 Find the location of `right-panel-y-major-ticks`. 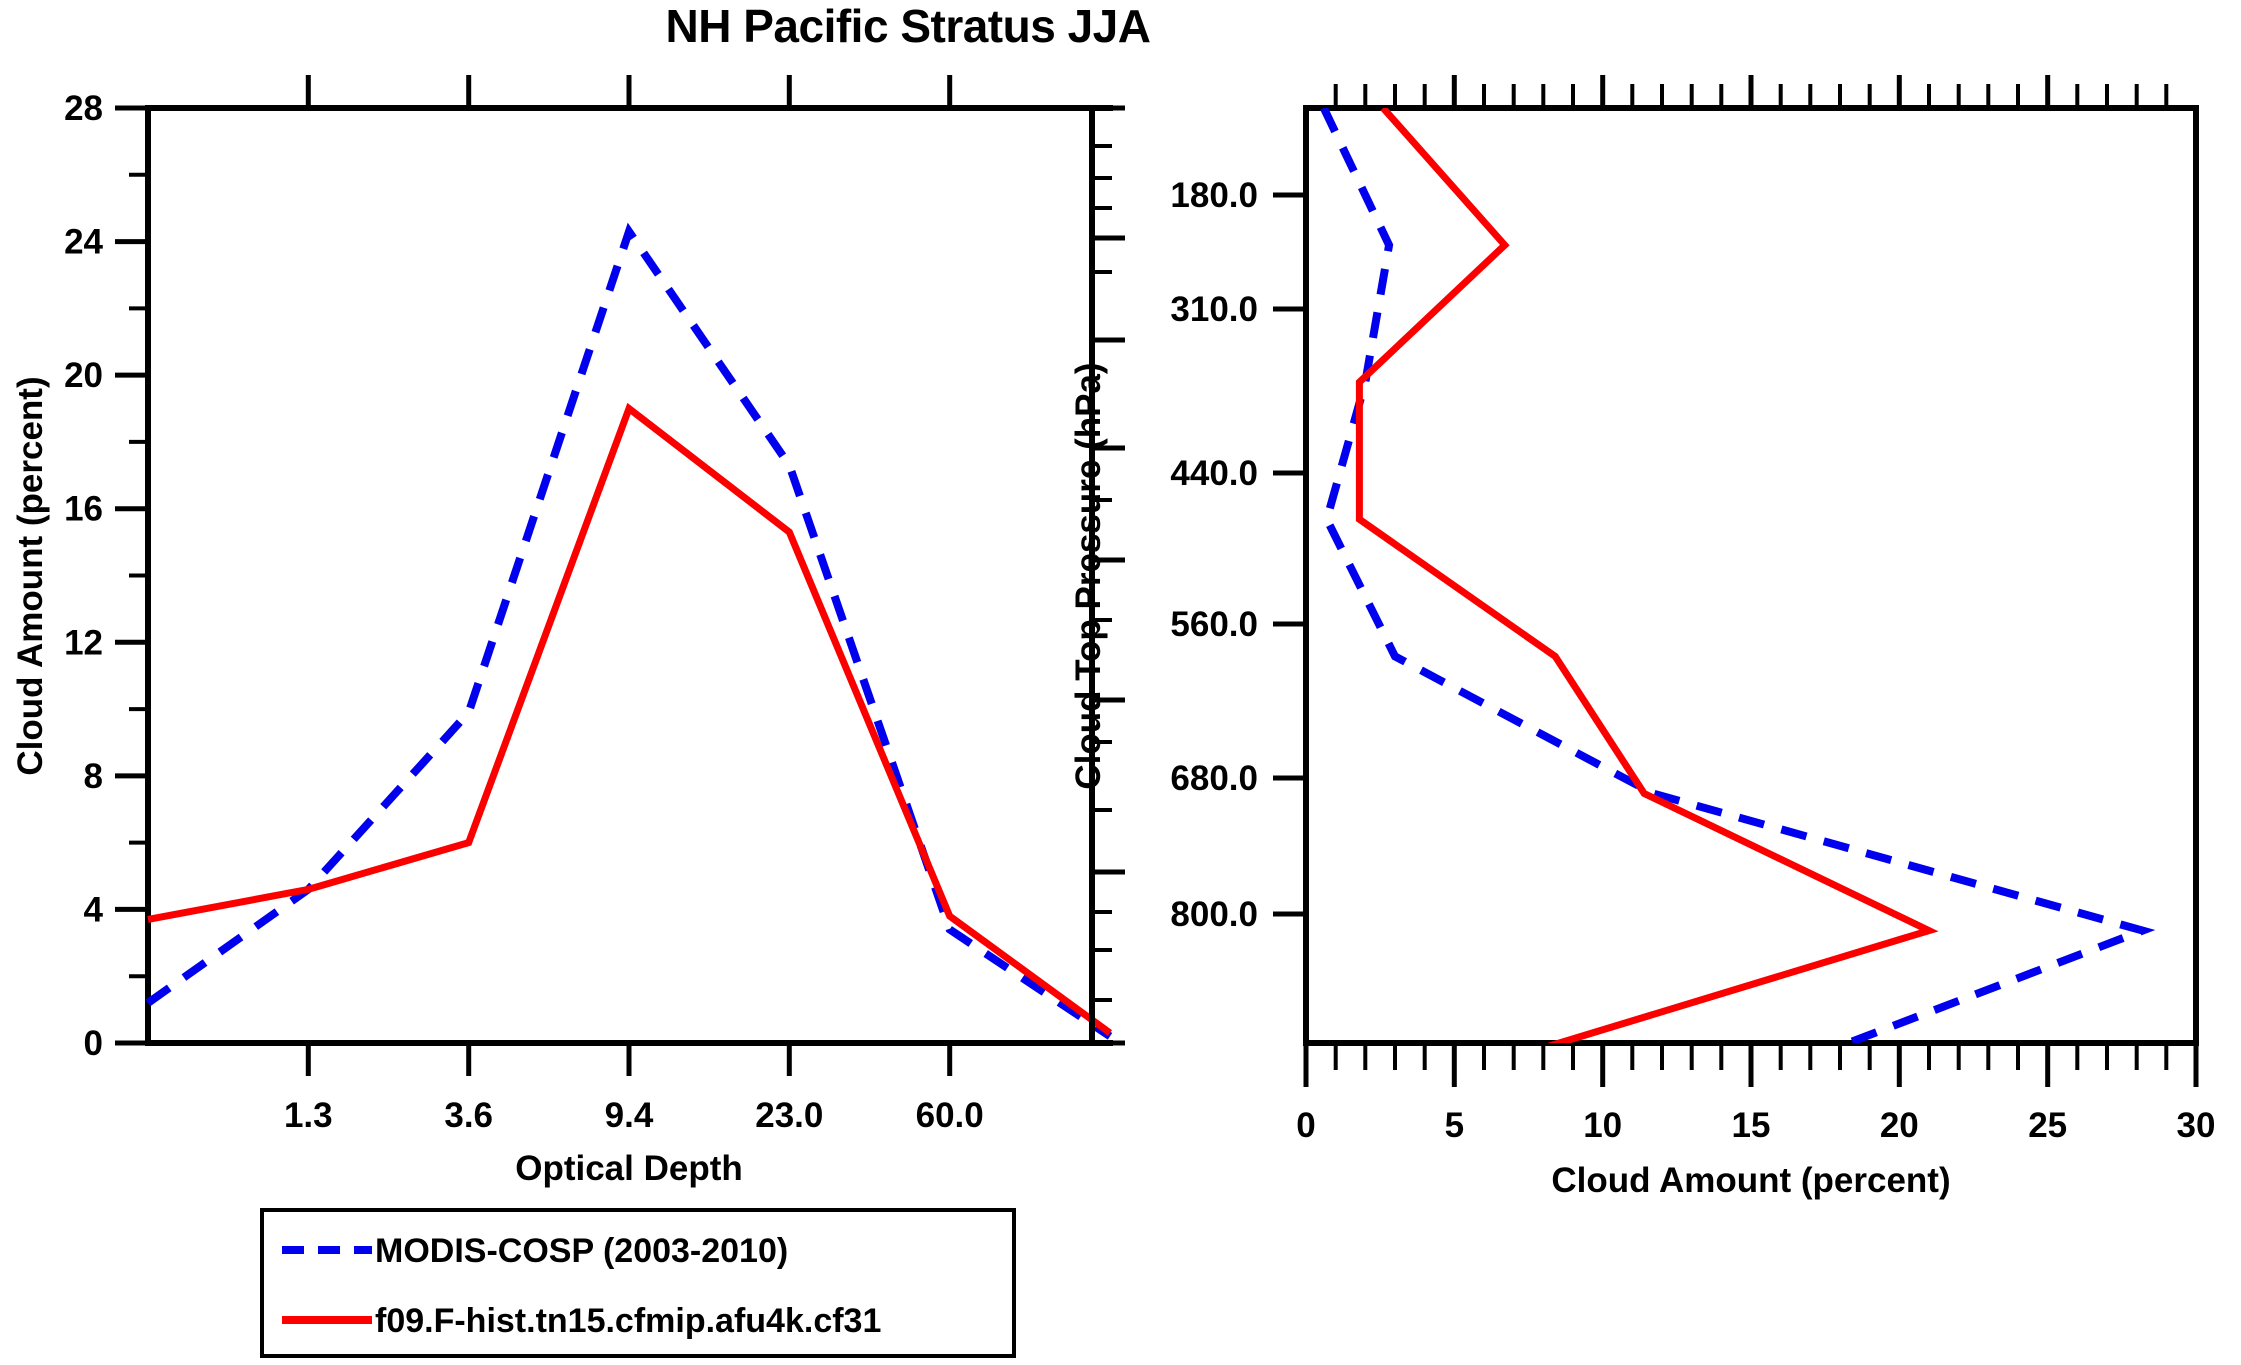

right-panel-y-major-ticks is located at coordinates (1289, 554).